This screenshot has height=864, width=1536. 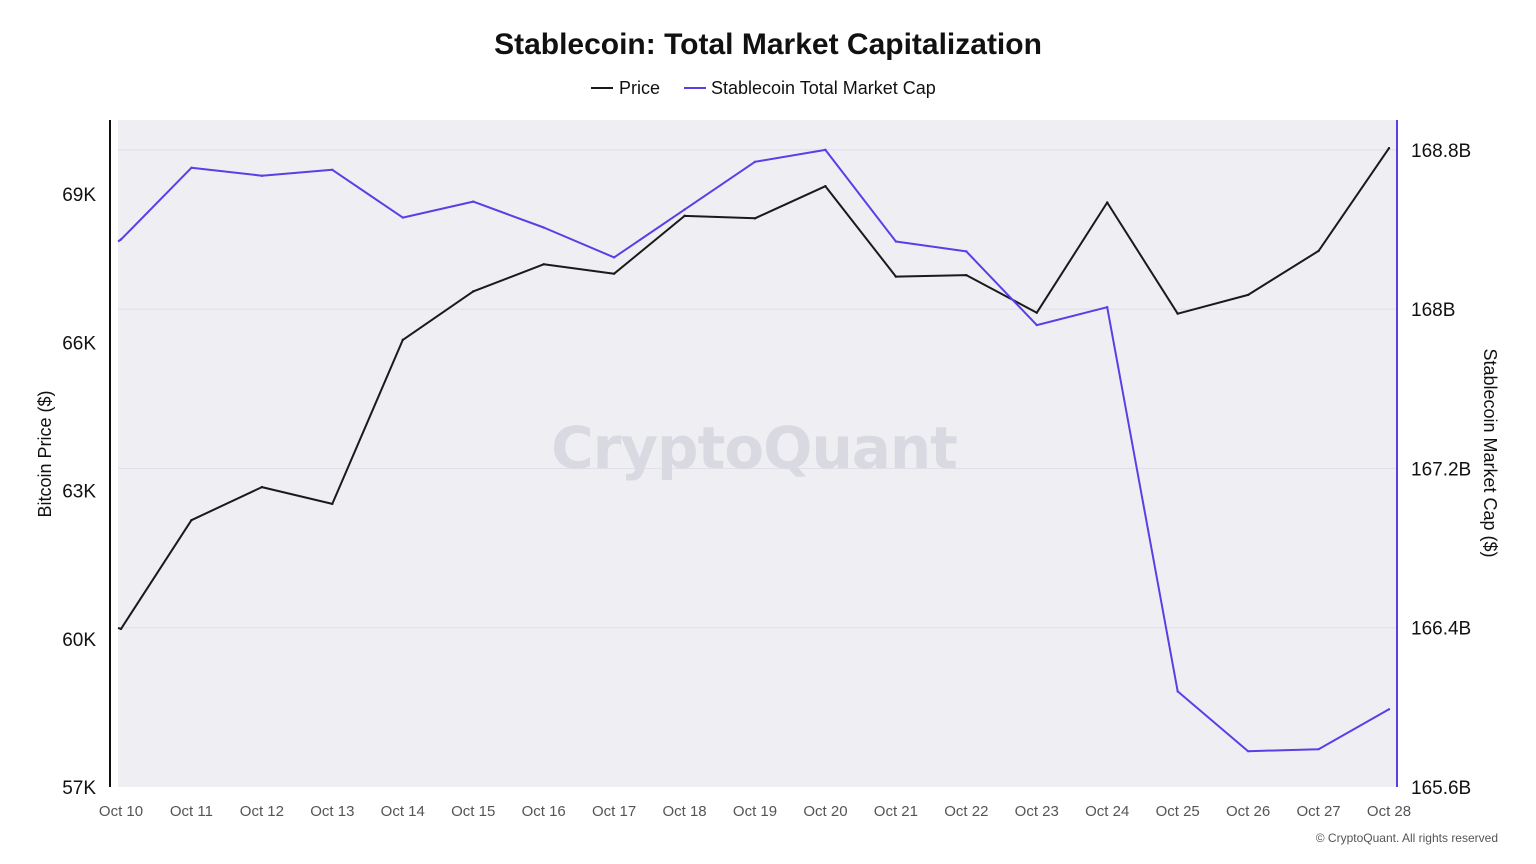 What do you see at coordinates (191, 811) in the screenshot?
I see `x-tick-label: Oct 11` at bounding box center [191, 811].